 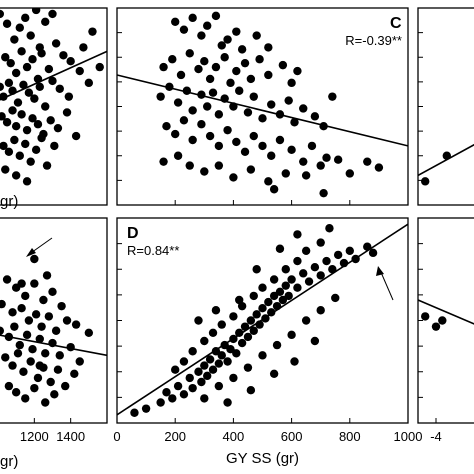 I want to click on x-tick-label: 600, so click(x=292, y=436).